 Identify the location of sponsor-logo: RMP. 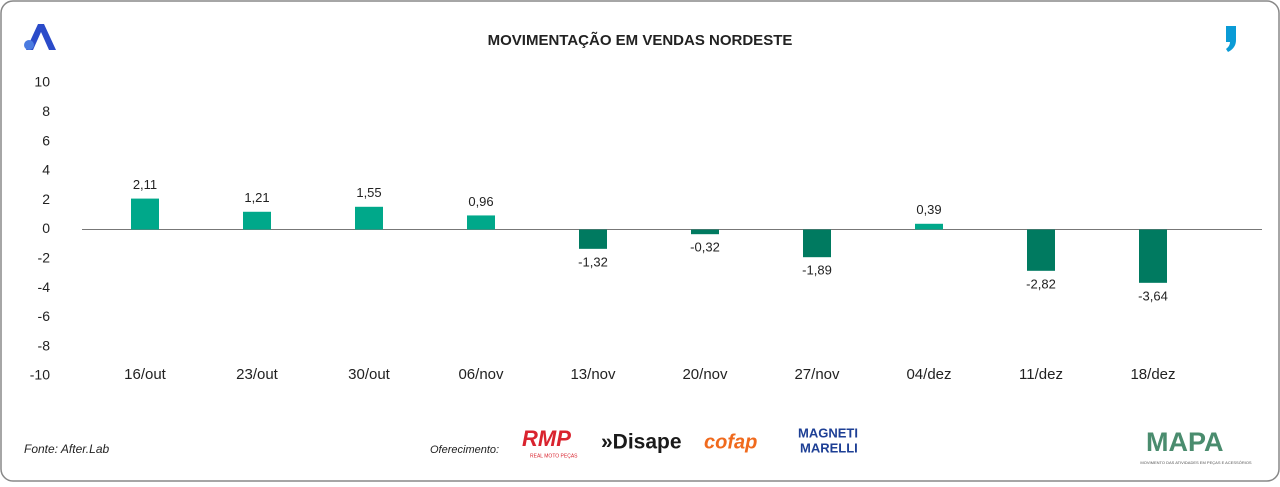
(546, 438).